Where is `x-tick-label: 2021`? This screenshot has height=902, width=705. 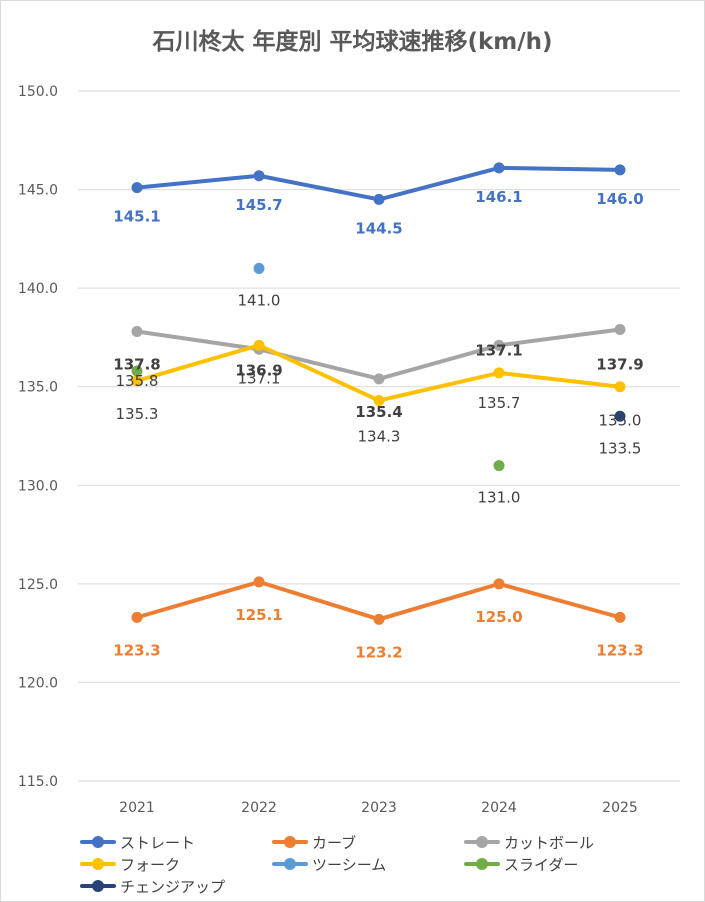 x-tick-label: 2021 is located at coordinates (137, 808).